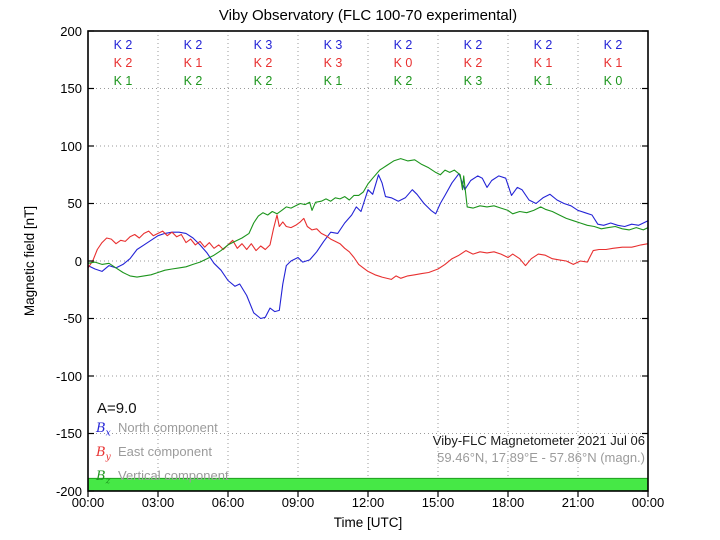  What do you see at coordinates (165, 452) in the screenshot?
I see `legend-label: East component` at bounding box center [165, 452].